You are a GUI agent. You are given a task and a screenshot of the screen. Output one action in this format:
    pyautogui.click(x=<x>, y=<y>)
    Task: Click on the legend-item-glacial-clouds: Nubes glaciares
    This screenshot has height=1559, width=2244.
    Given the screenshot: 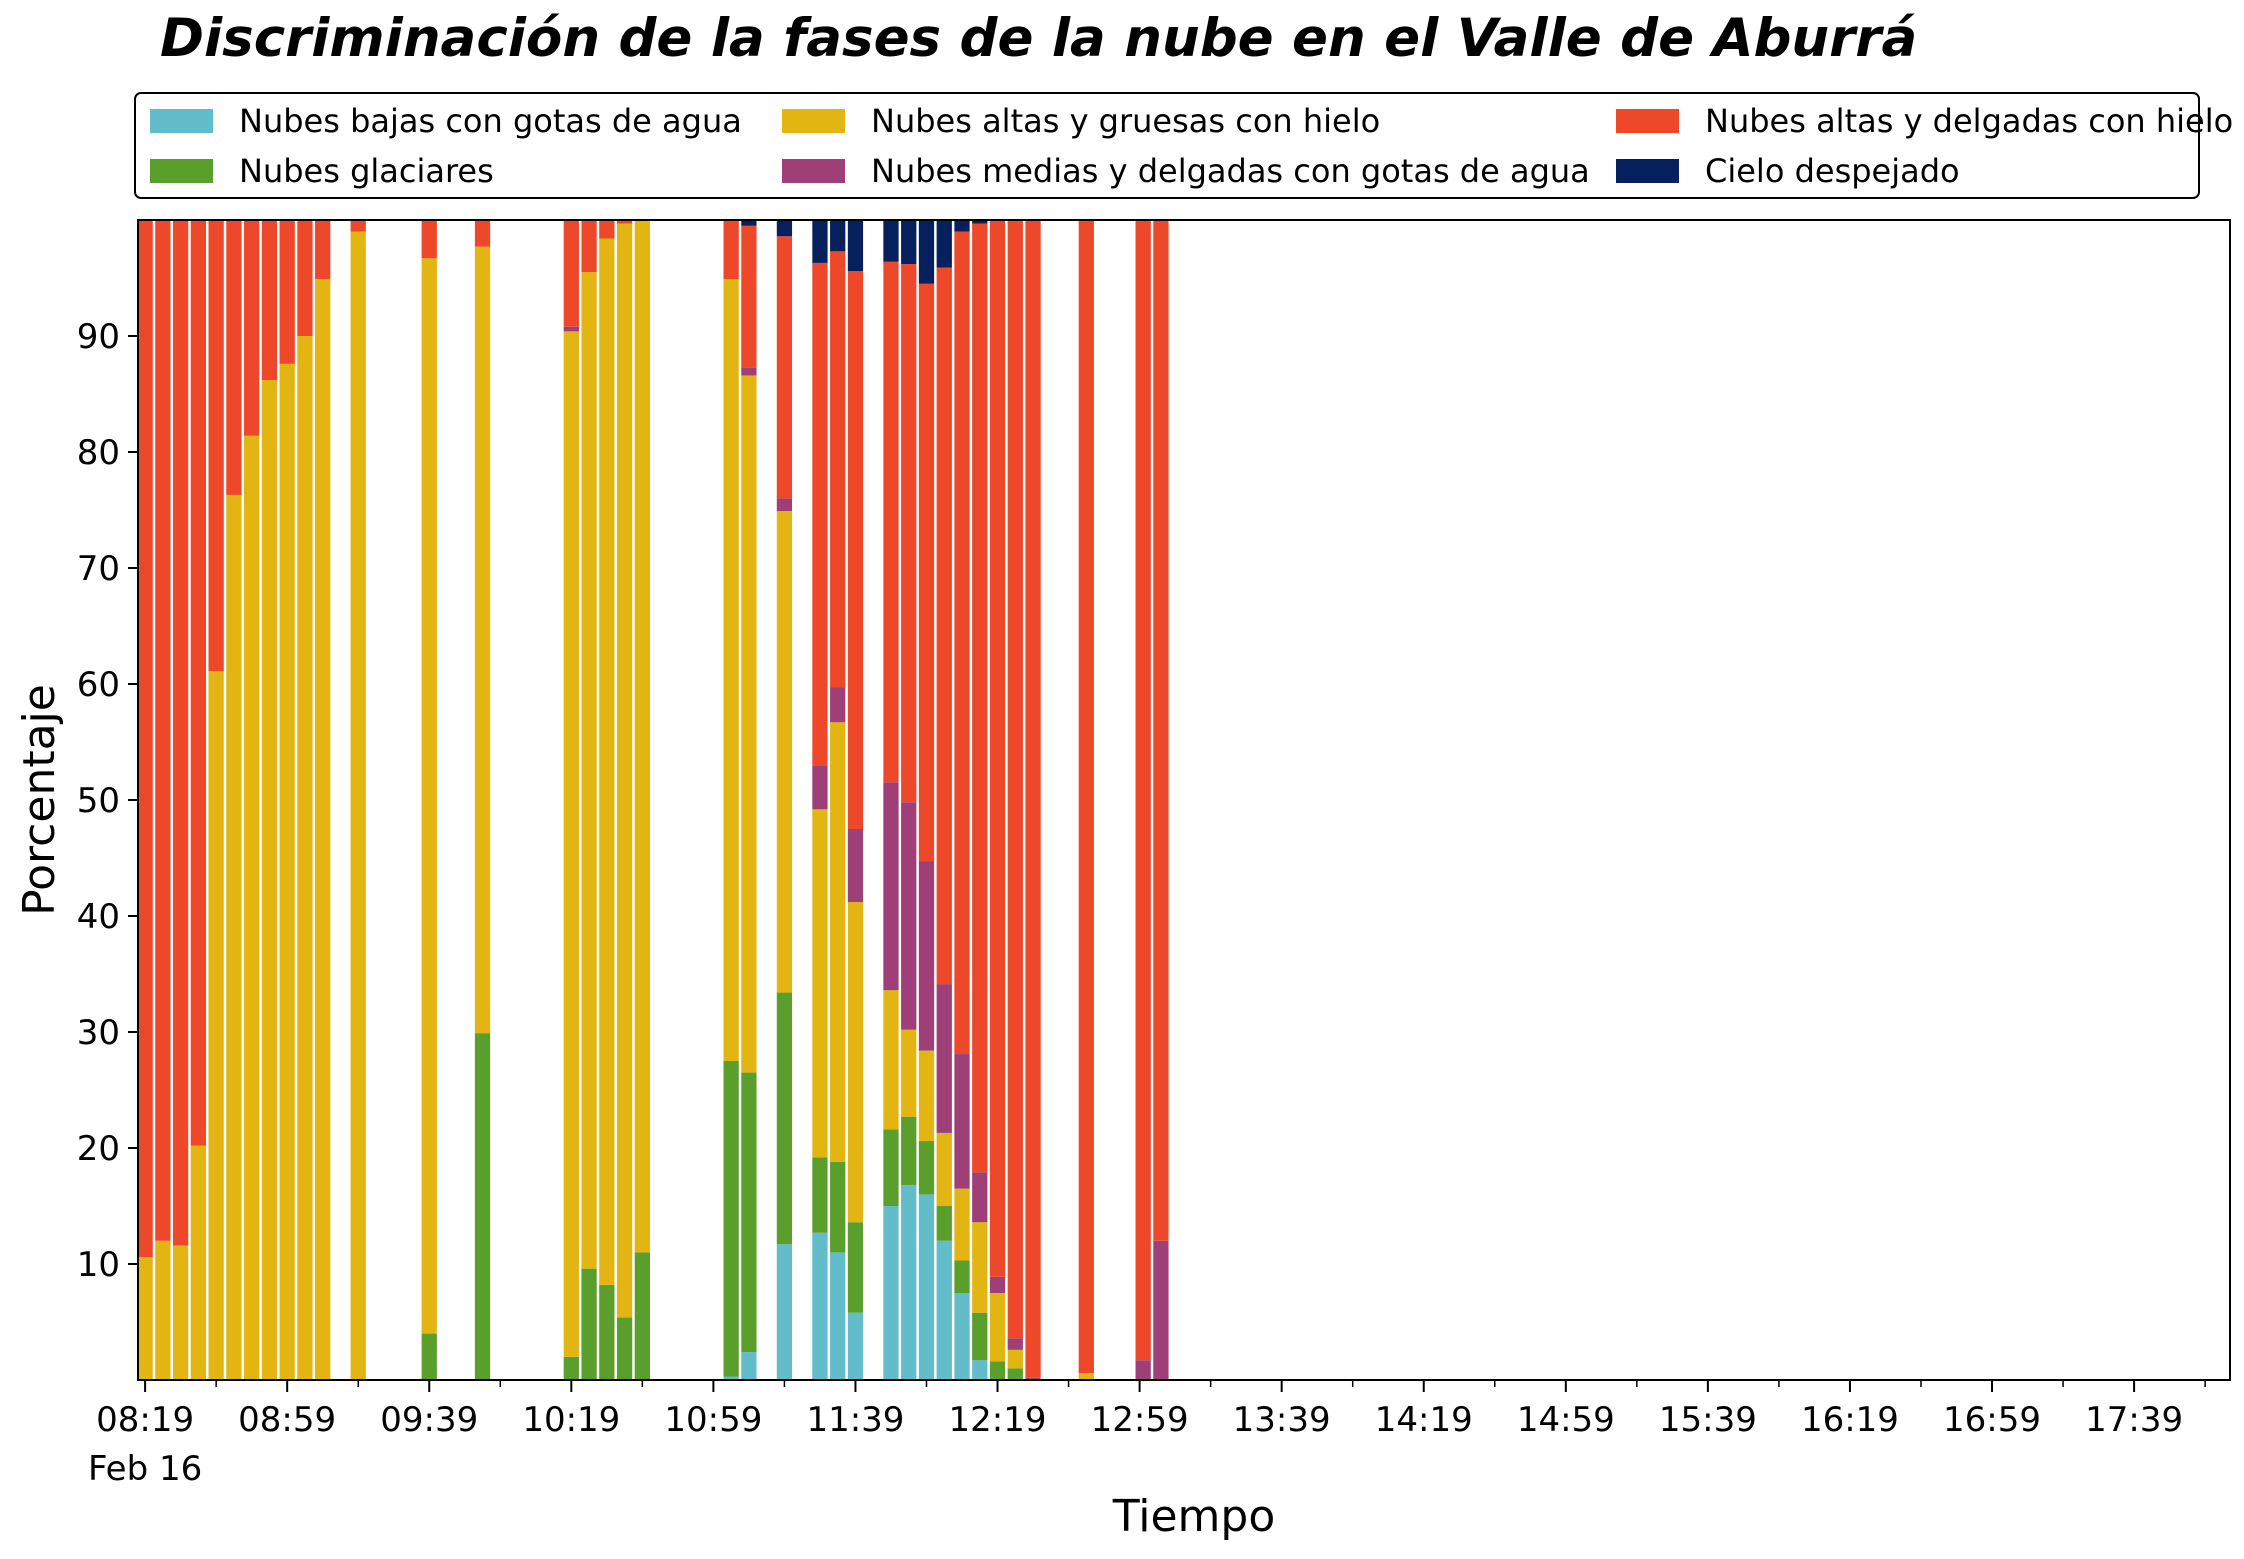 What is the action you would take?
    pyautogui.click(x=322, y=171)
    